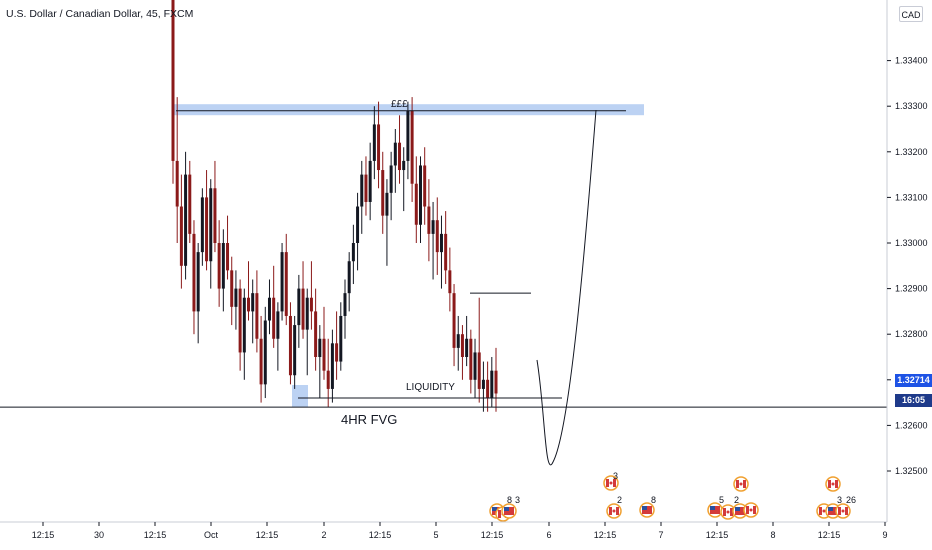 The image size is (932, 550). What do you see at coordinates (323, 535) in the screenshot?
I see `time-tick-label: 2` at bounding box center [323, 535].